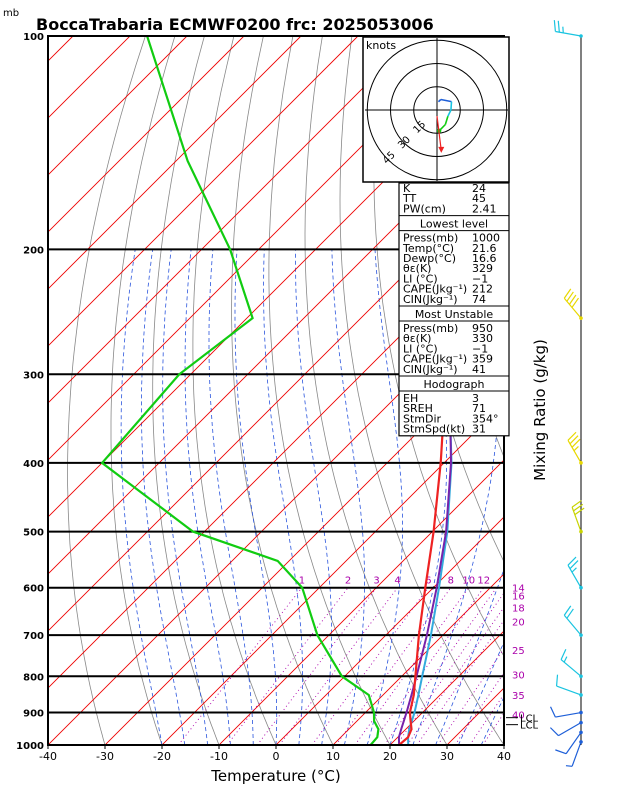 The width and height of the screenshot is (618, 800). What do you see at coordinates (504, 756) in the screenshot?
I see `temperature-tick-label: 40` at bounding box center [504, 756].